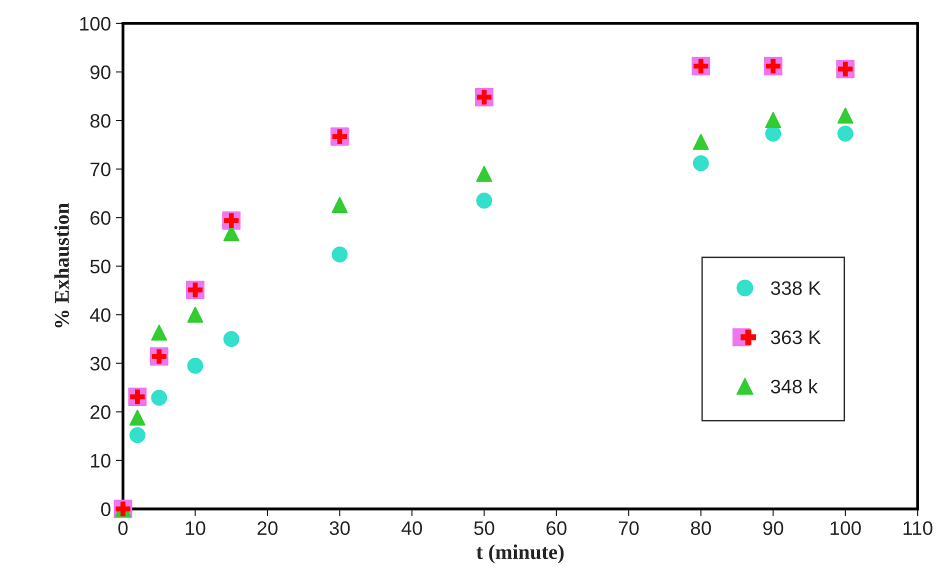 The height and width of the screenshot is (585, 946). What do you see at coordinates (196, 528) in the screenshot?
I see `x-tick-label: 10` at bounding box center [196, 528].